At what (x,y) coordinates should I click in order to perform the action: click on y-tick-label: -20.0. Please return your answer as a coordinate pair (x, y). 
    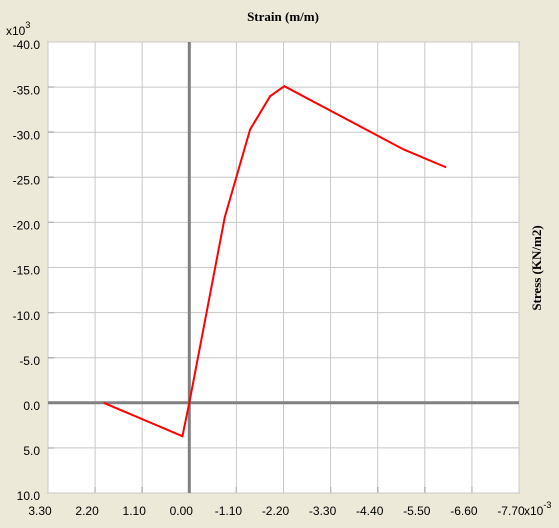
    Looking at the image, I should click on (27, 226).